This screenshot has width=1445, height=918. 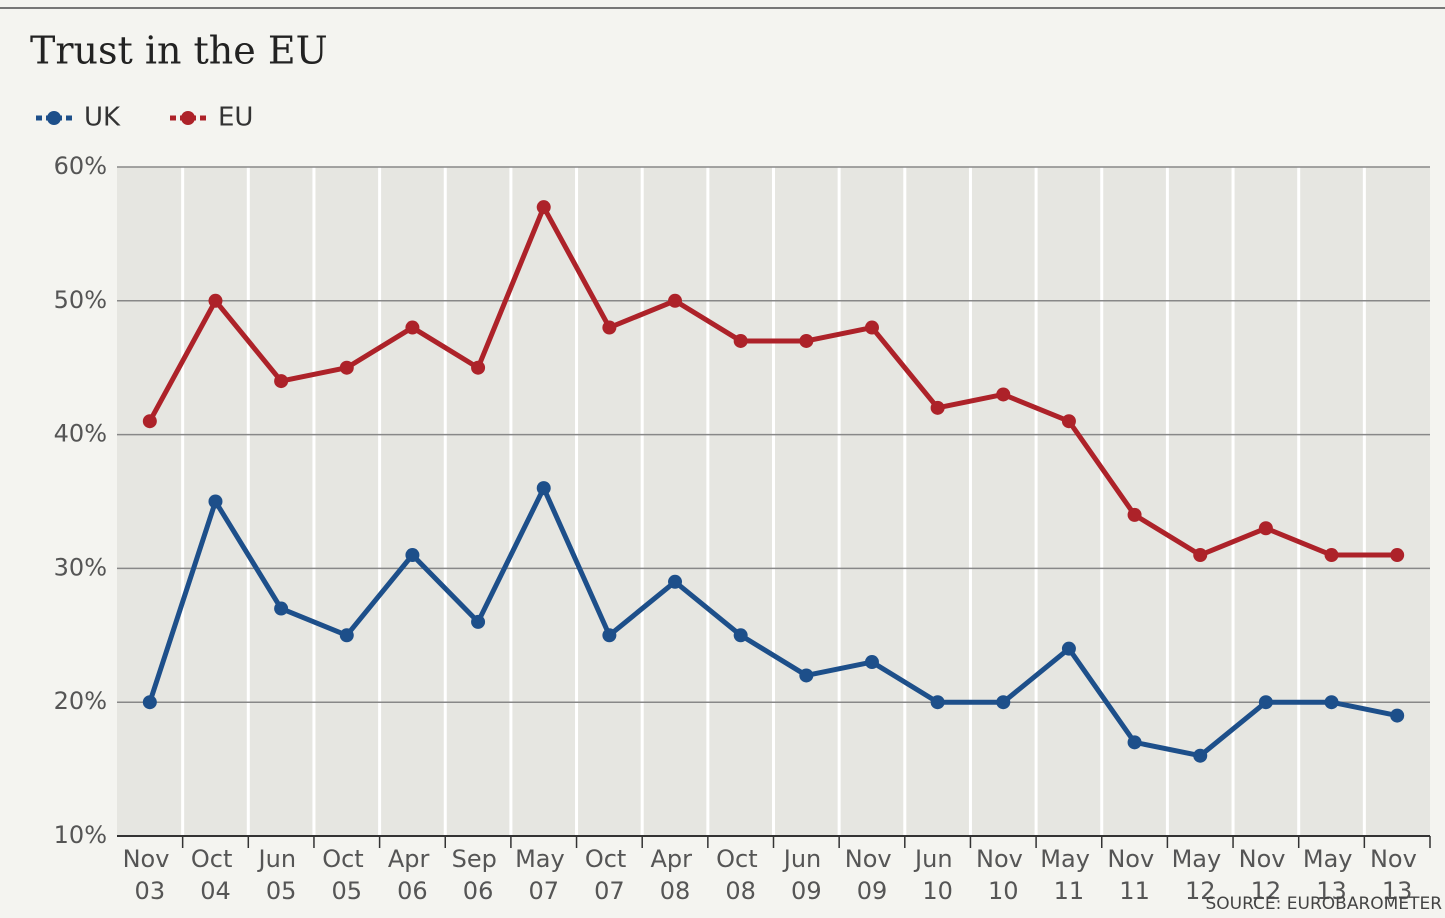 What do you see at coordinates (805, 875) in the screenshot?
I see `x-tick-label: Jun 09` at bounding box center [805, 875].